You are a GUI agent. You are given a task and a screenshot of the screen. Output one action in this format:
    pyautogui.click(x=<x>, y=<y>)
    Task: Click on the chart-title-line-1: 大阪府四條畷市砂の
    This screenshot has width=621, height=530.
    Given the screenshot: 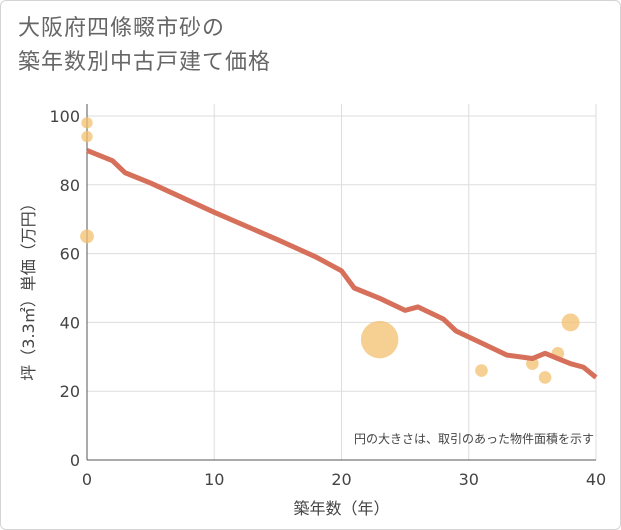 What is the action you would take?
    pyautogui.click(x=122, y=28)
    